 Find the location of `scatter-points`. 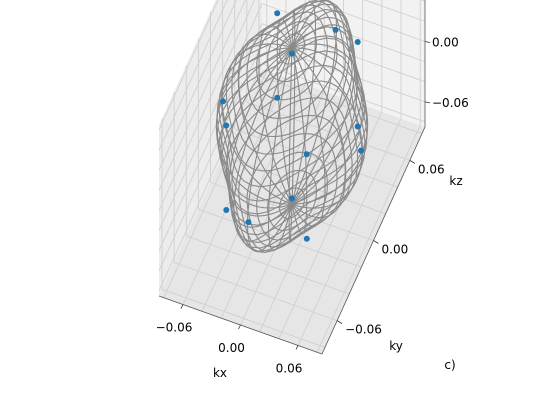

scatter-points is located at coordinates (292, 126).